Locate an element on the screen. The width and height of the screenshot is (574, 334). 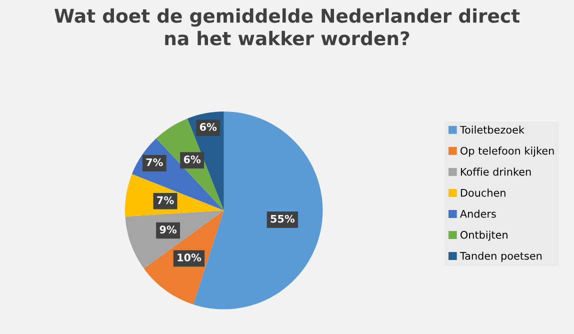
legend-label: Koffie drinken is located at coordinates (495, 172).